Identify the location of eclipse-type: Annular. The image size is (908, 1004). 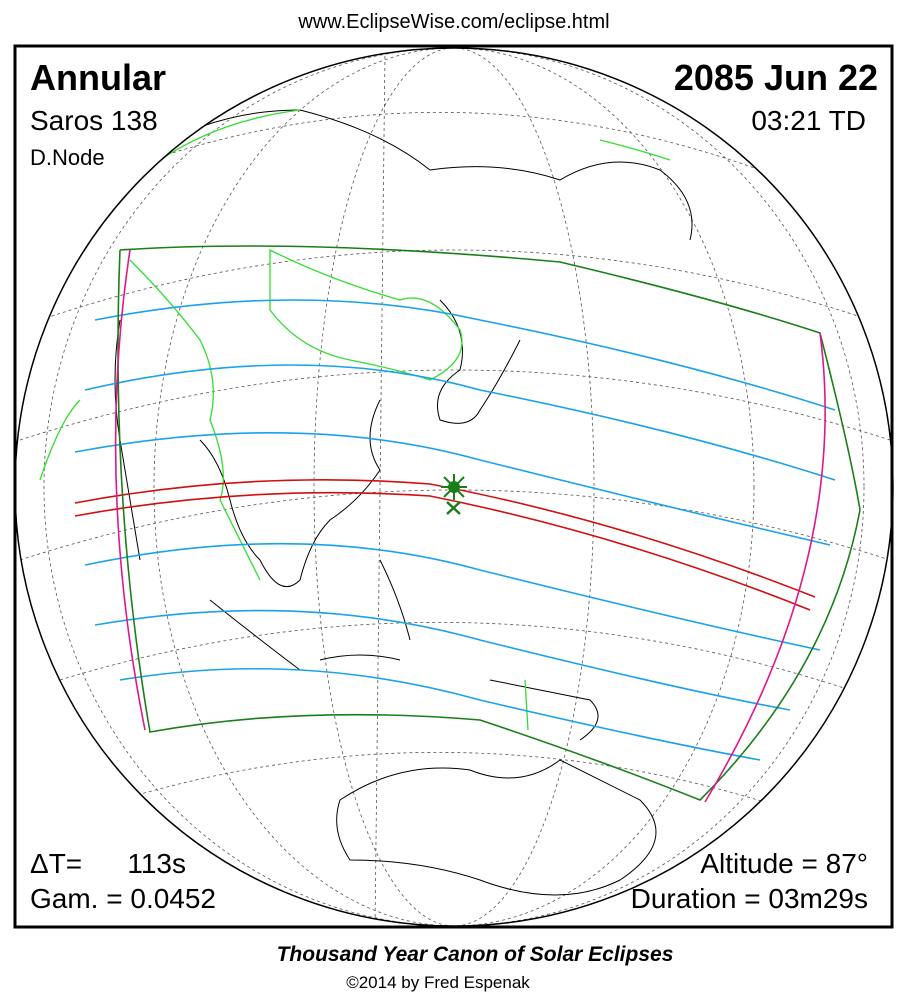
(98, 77).